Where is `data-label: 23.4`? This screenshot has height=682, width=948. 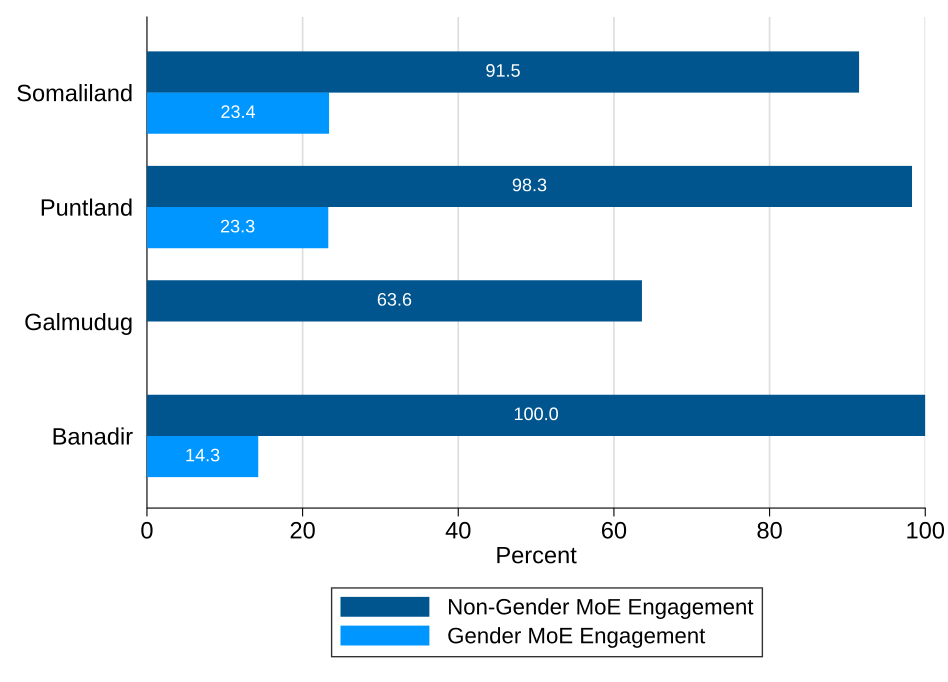
data-label: 23.4 is located at coordinates (238, 111).